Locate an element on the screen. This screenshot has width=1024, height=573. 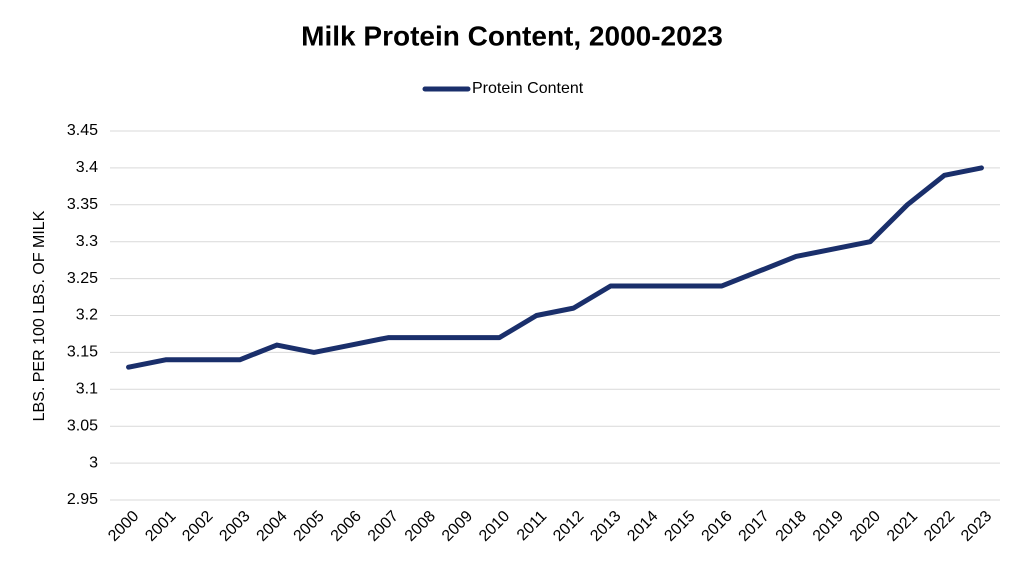
y-tick-label: 3.4 is located at coordinates (87, 167).